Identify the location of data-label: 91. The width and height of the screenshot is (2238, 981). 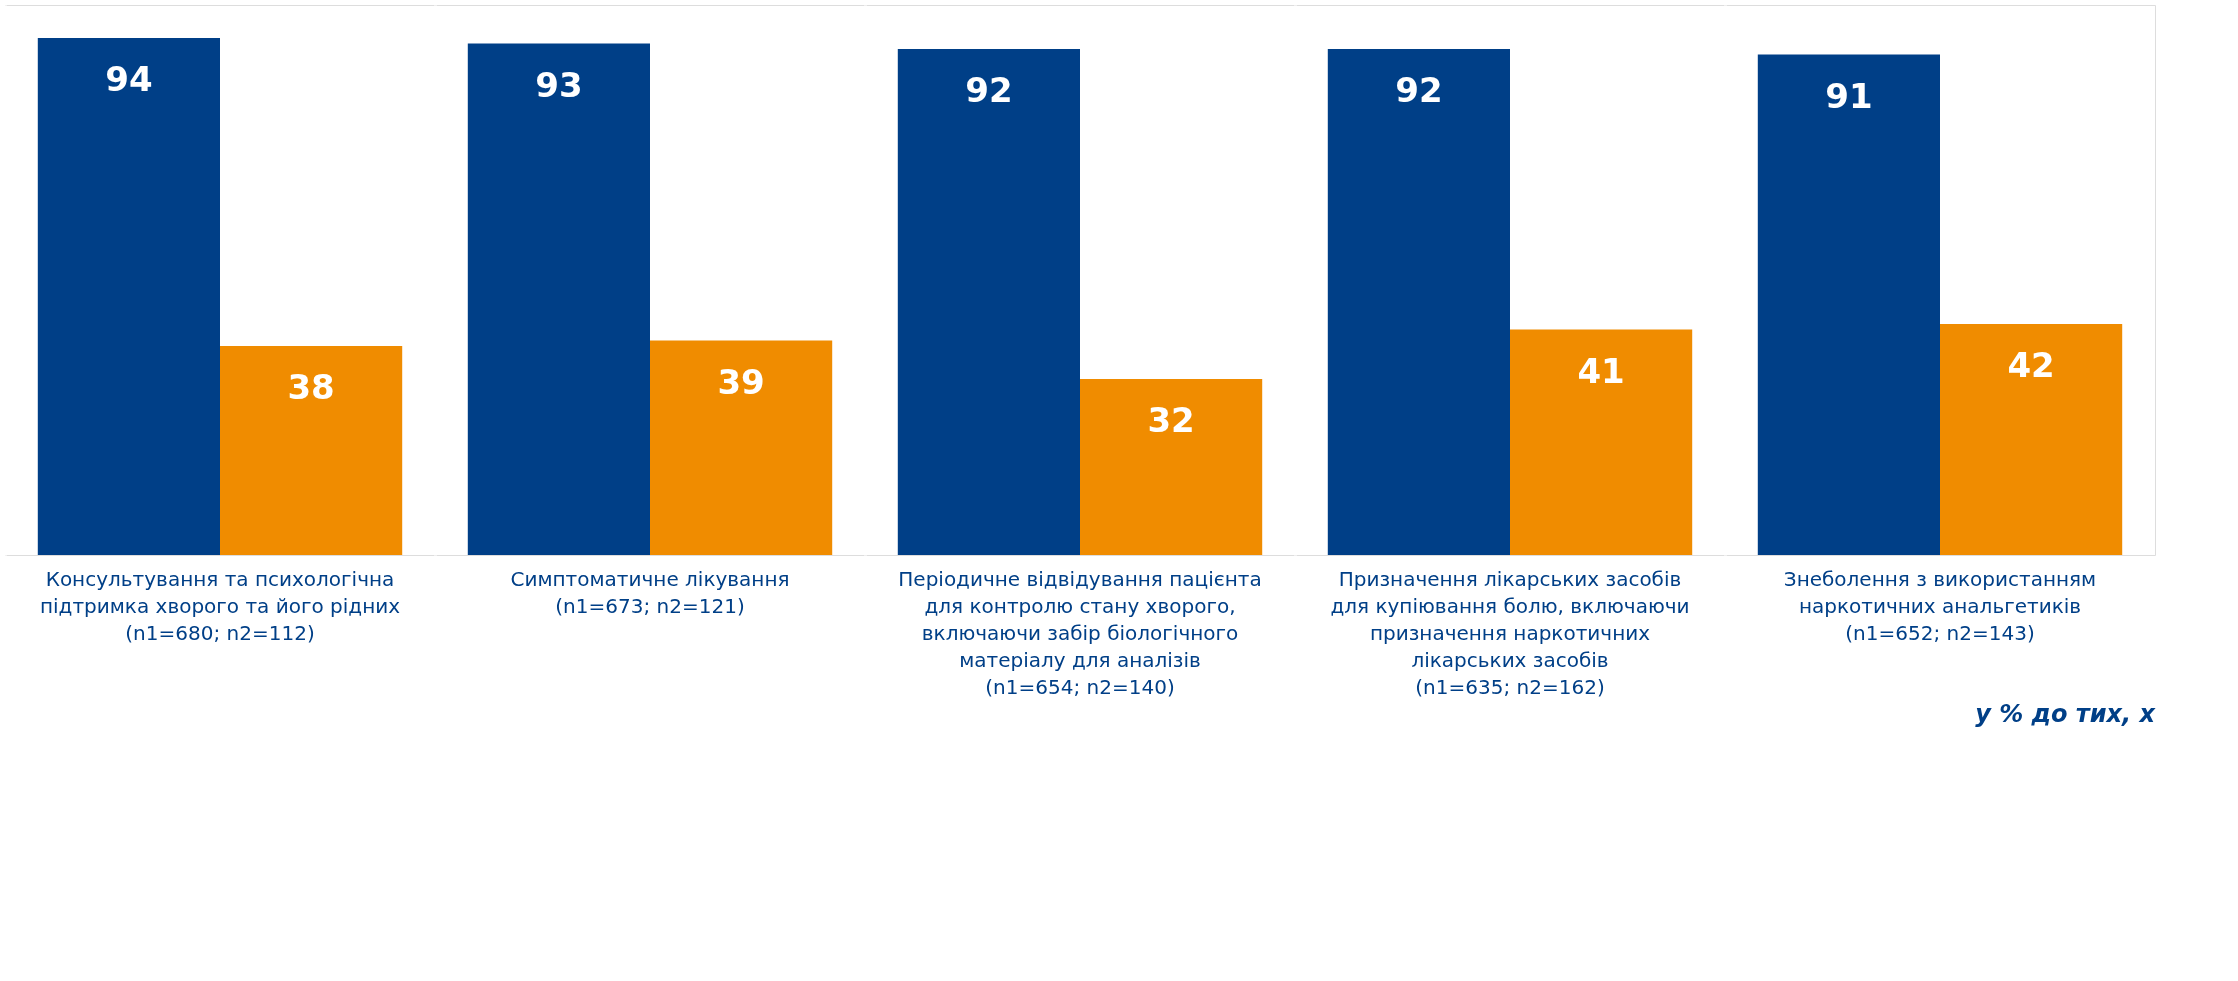
(1849, 95).